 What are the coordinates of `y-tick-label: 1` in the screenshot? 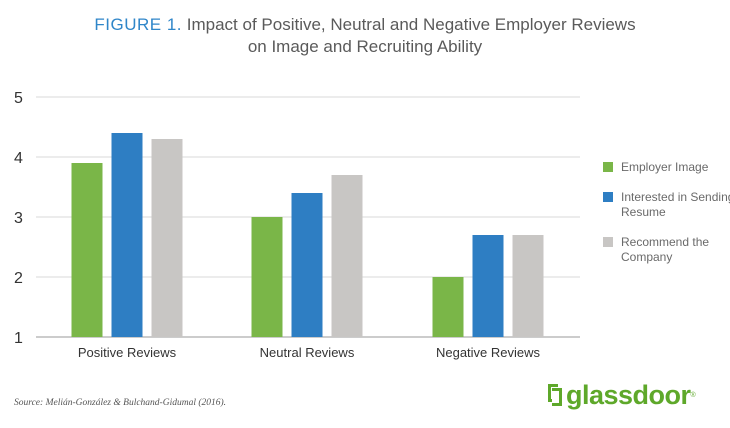 It's located at (18, 338).